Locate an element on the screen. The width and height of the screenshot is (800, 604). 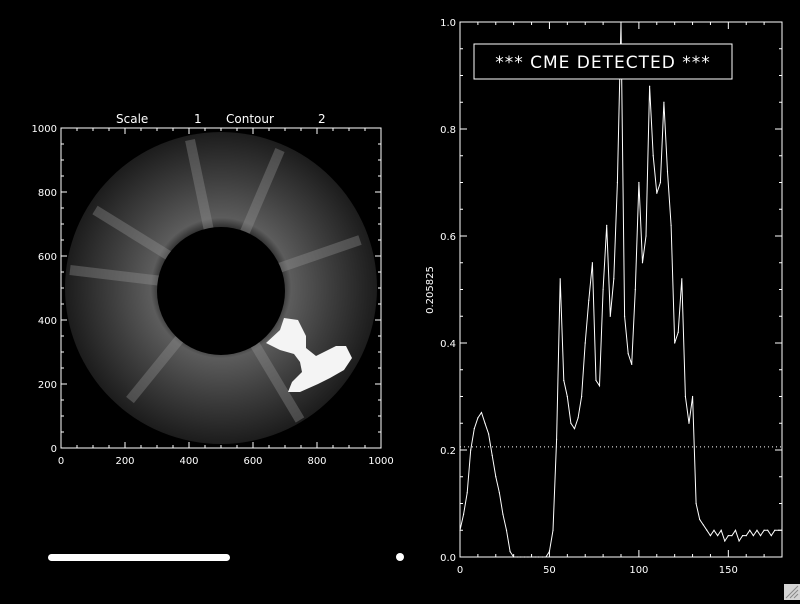
right-x-tick-label: 150 is located at coordinates (728, 570).